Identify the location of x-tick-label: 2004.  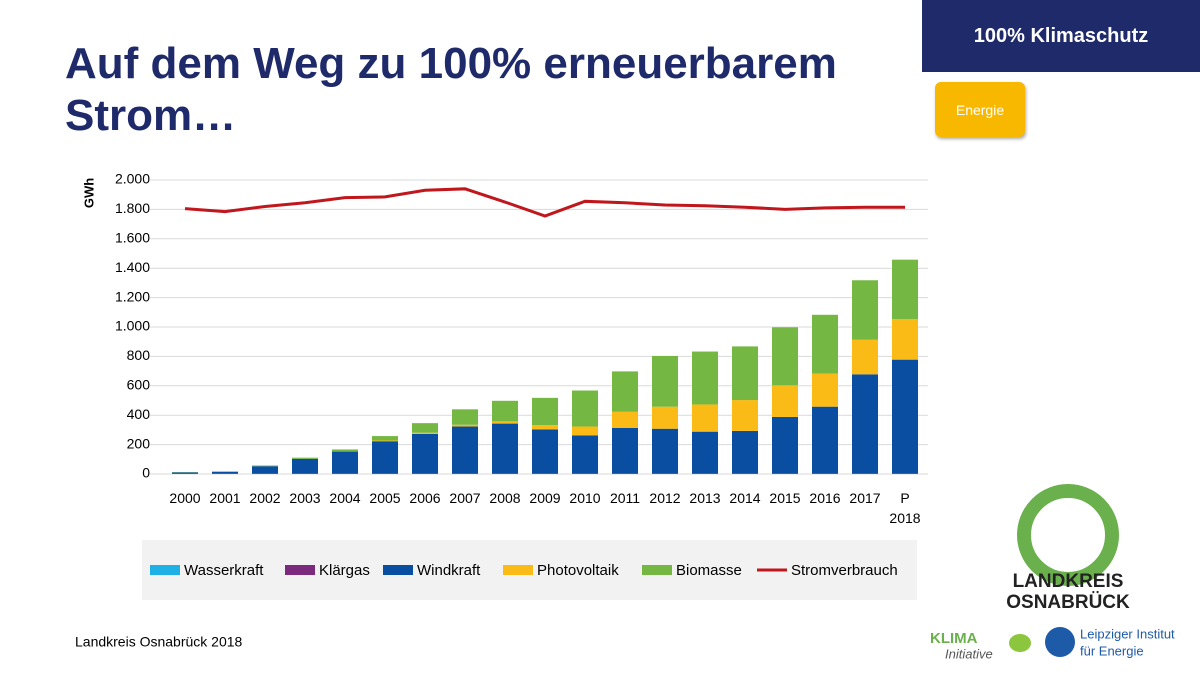
(345, 498).